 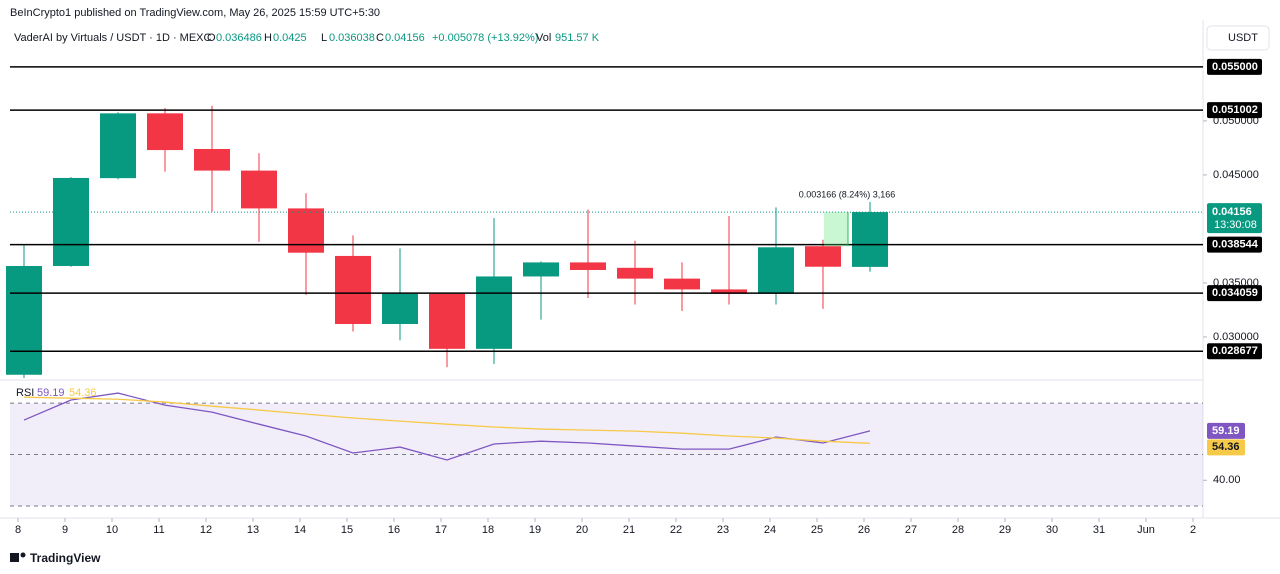 I want to click on y-tick-label: 40.00, so click(x=1227, y=480).